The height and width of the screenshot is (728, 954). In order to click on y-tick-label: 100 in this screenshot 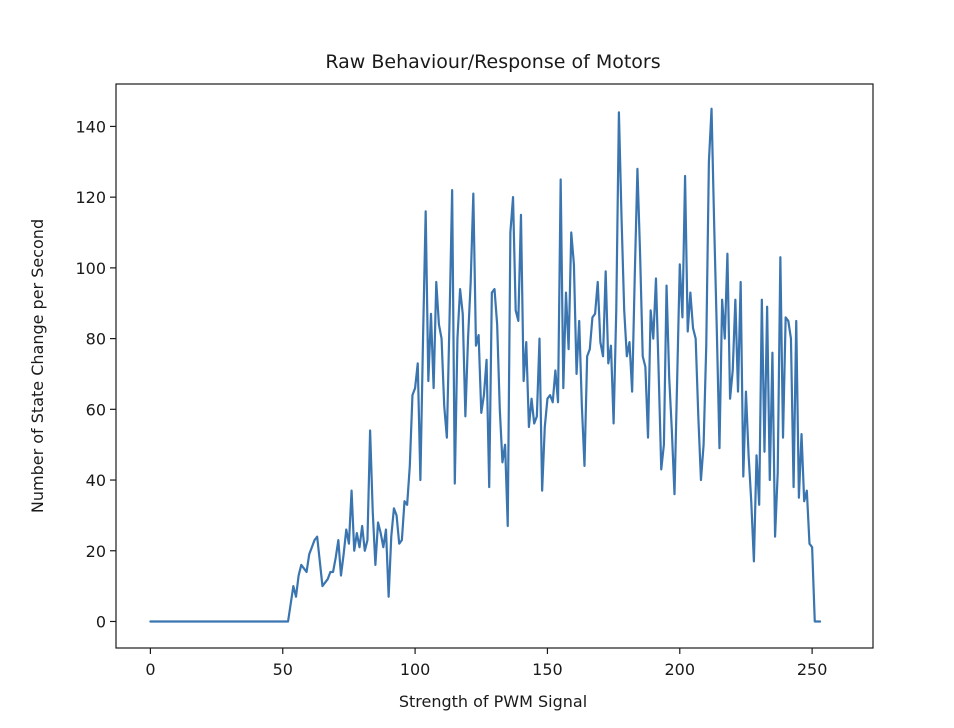, I will do `click(90, 268)`.